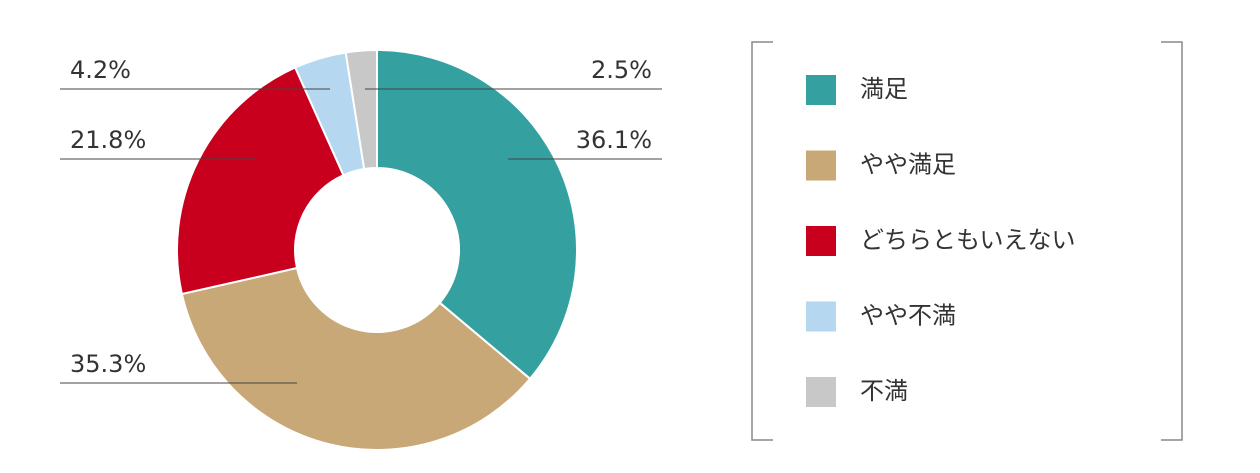 The height and width of the screenshot is (473, 1260). Describe the element at coordinates (908, 316) in the screenshot. I see `legend-label: やや不満` at that location.